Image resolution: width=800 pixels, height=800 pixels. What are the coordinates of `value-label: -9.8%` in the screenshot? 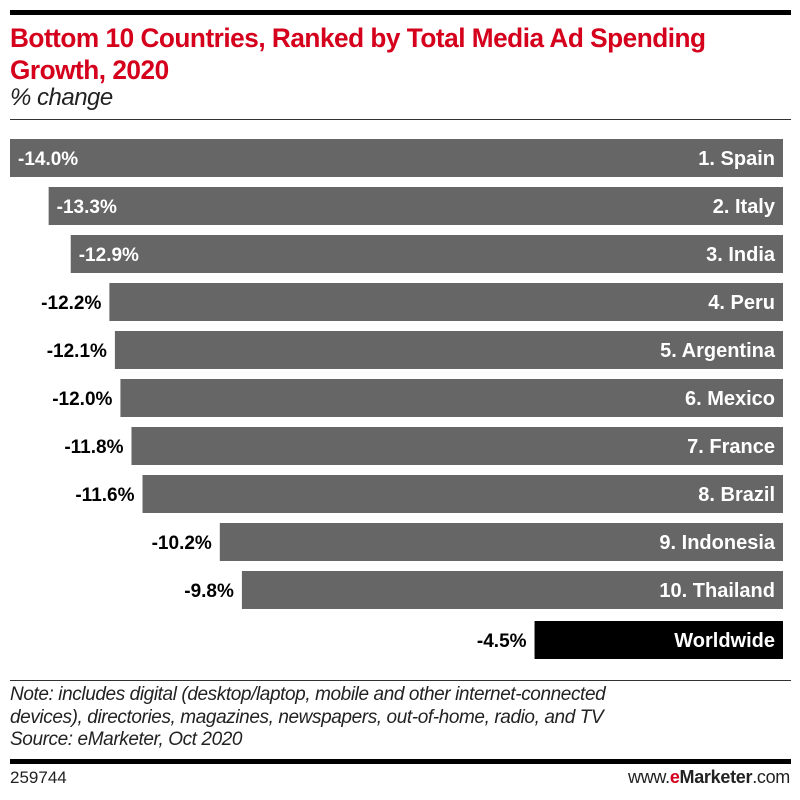 It's located at (209, 591).